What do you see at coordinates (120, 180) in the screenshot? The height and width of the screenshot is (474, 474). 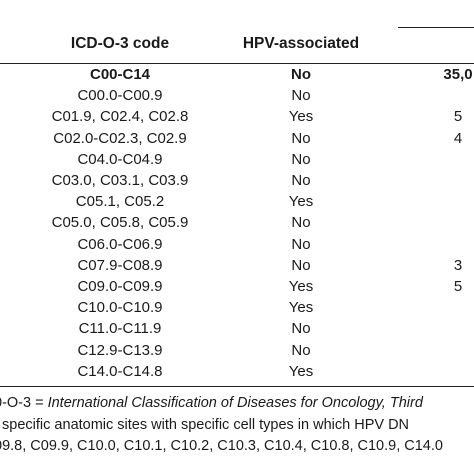 I see `row-icd-code: C03.0, C03.1, C03.9` at bounding box center [120, 180].